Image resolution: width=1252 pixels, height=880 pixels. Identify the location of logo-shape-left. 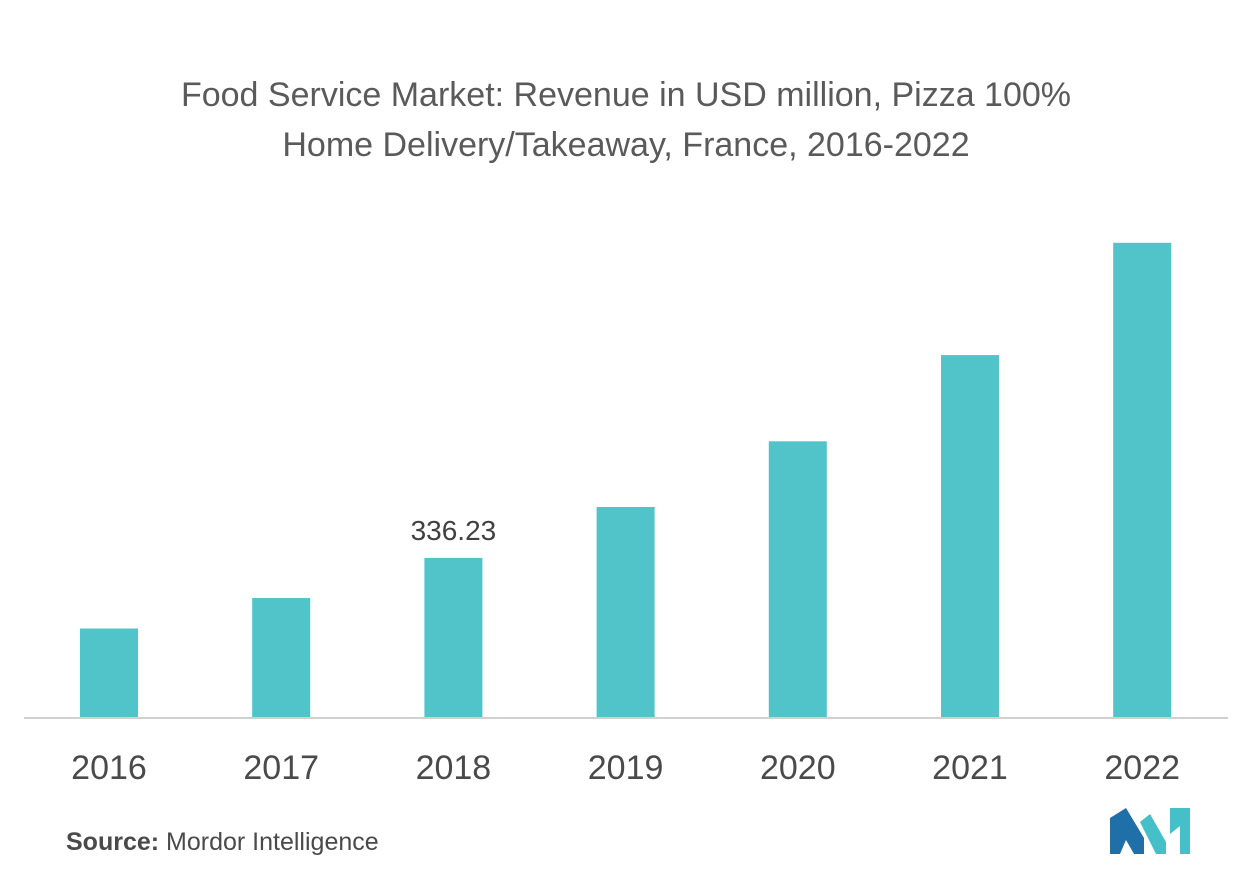
(1127, 831).